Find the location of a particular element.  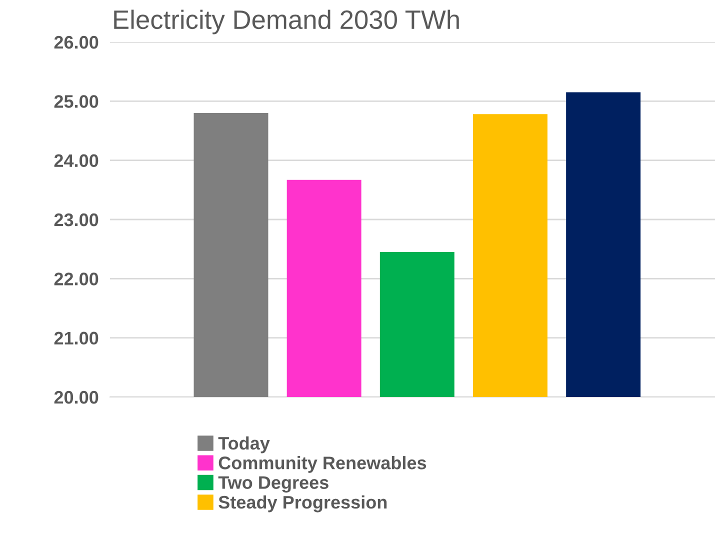

chart-title: Electricity Demand 2030 TWh is located at coordinates (286, 22).